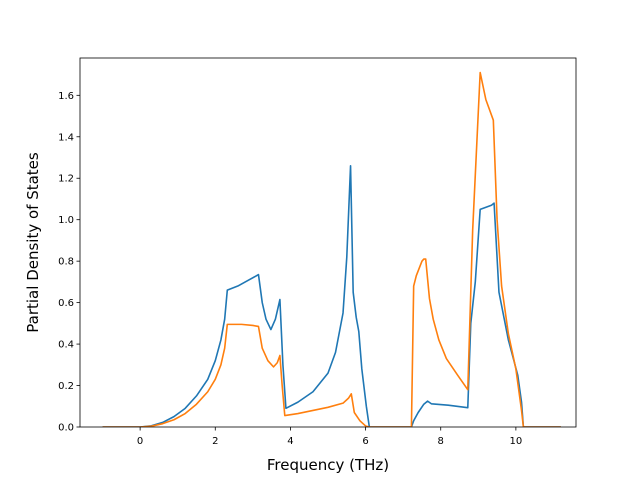  I want to click on y-tick-label: 0.0, so click(66, 428).